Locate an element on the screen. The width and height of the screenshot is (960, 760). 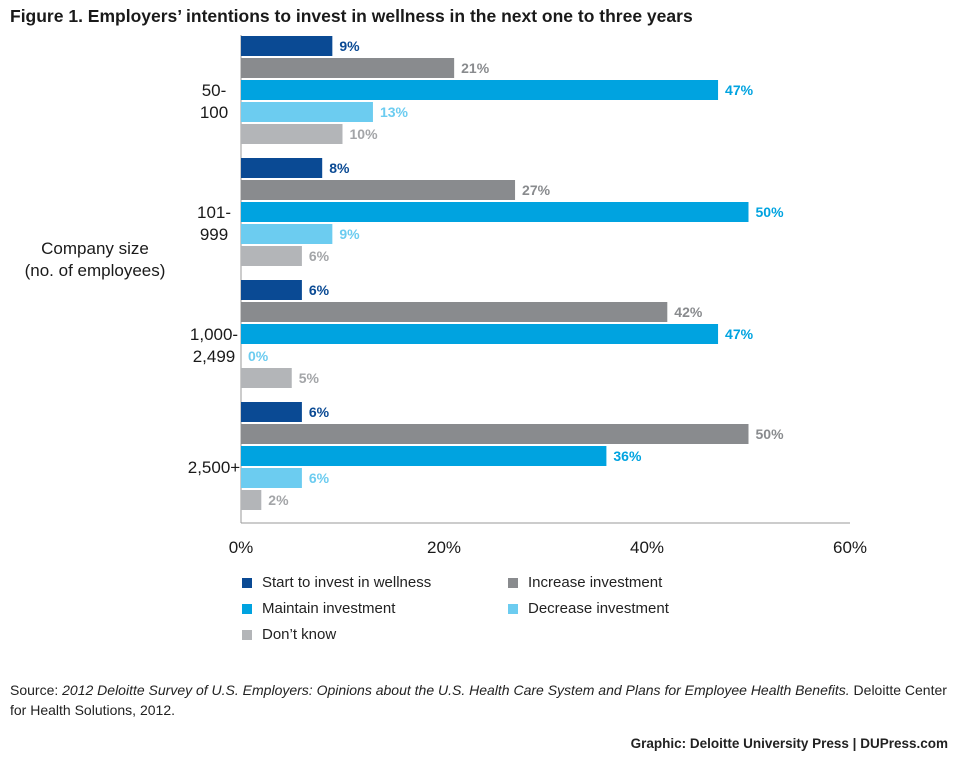
x-tick-label: 60% is located at coordinates (850, 547).